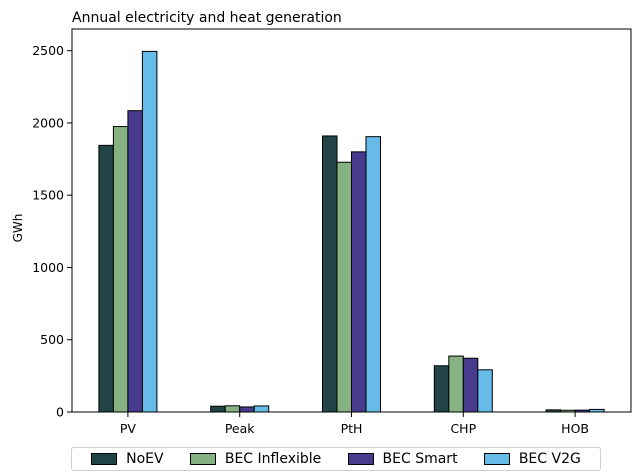  I want to click on x-tick-label-pv: PV, so click(128, 428).